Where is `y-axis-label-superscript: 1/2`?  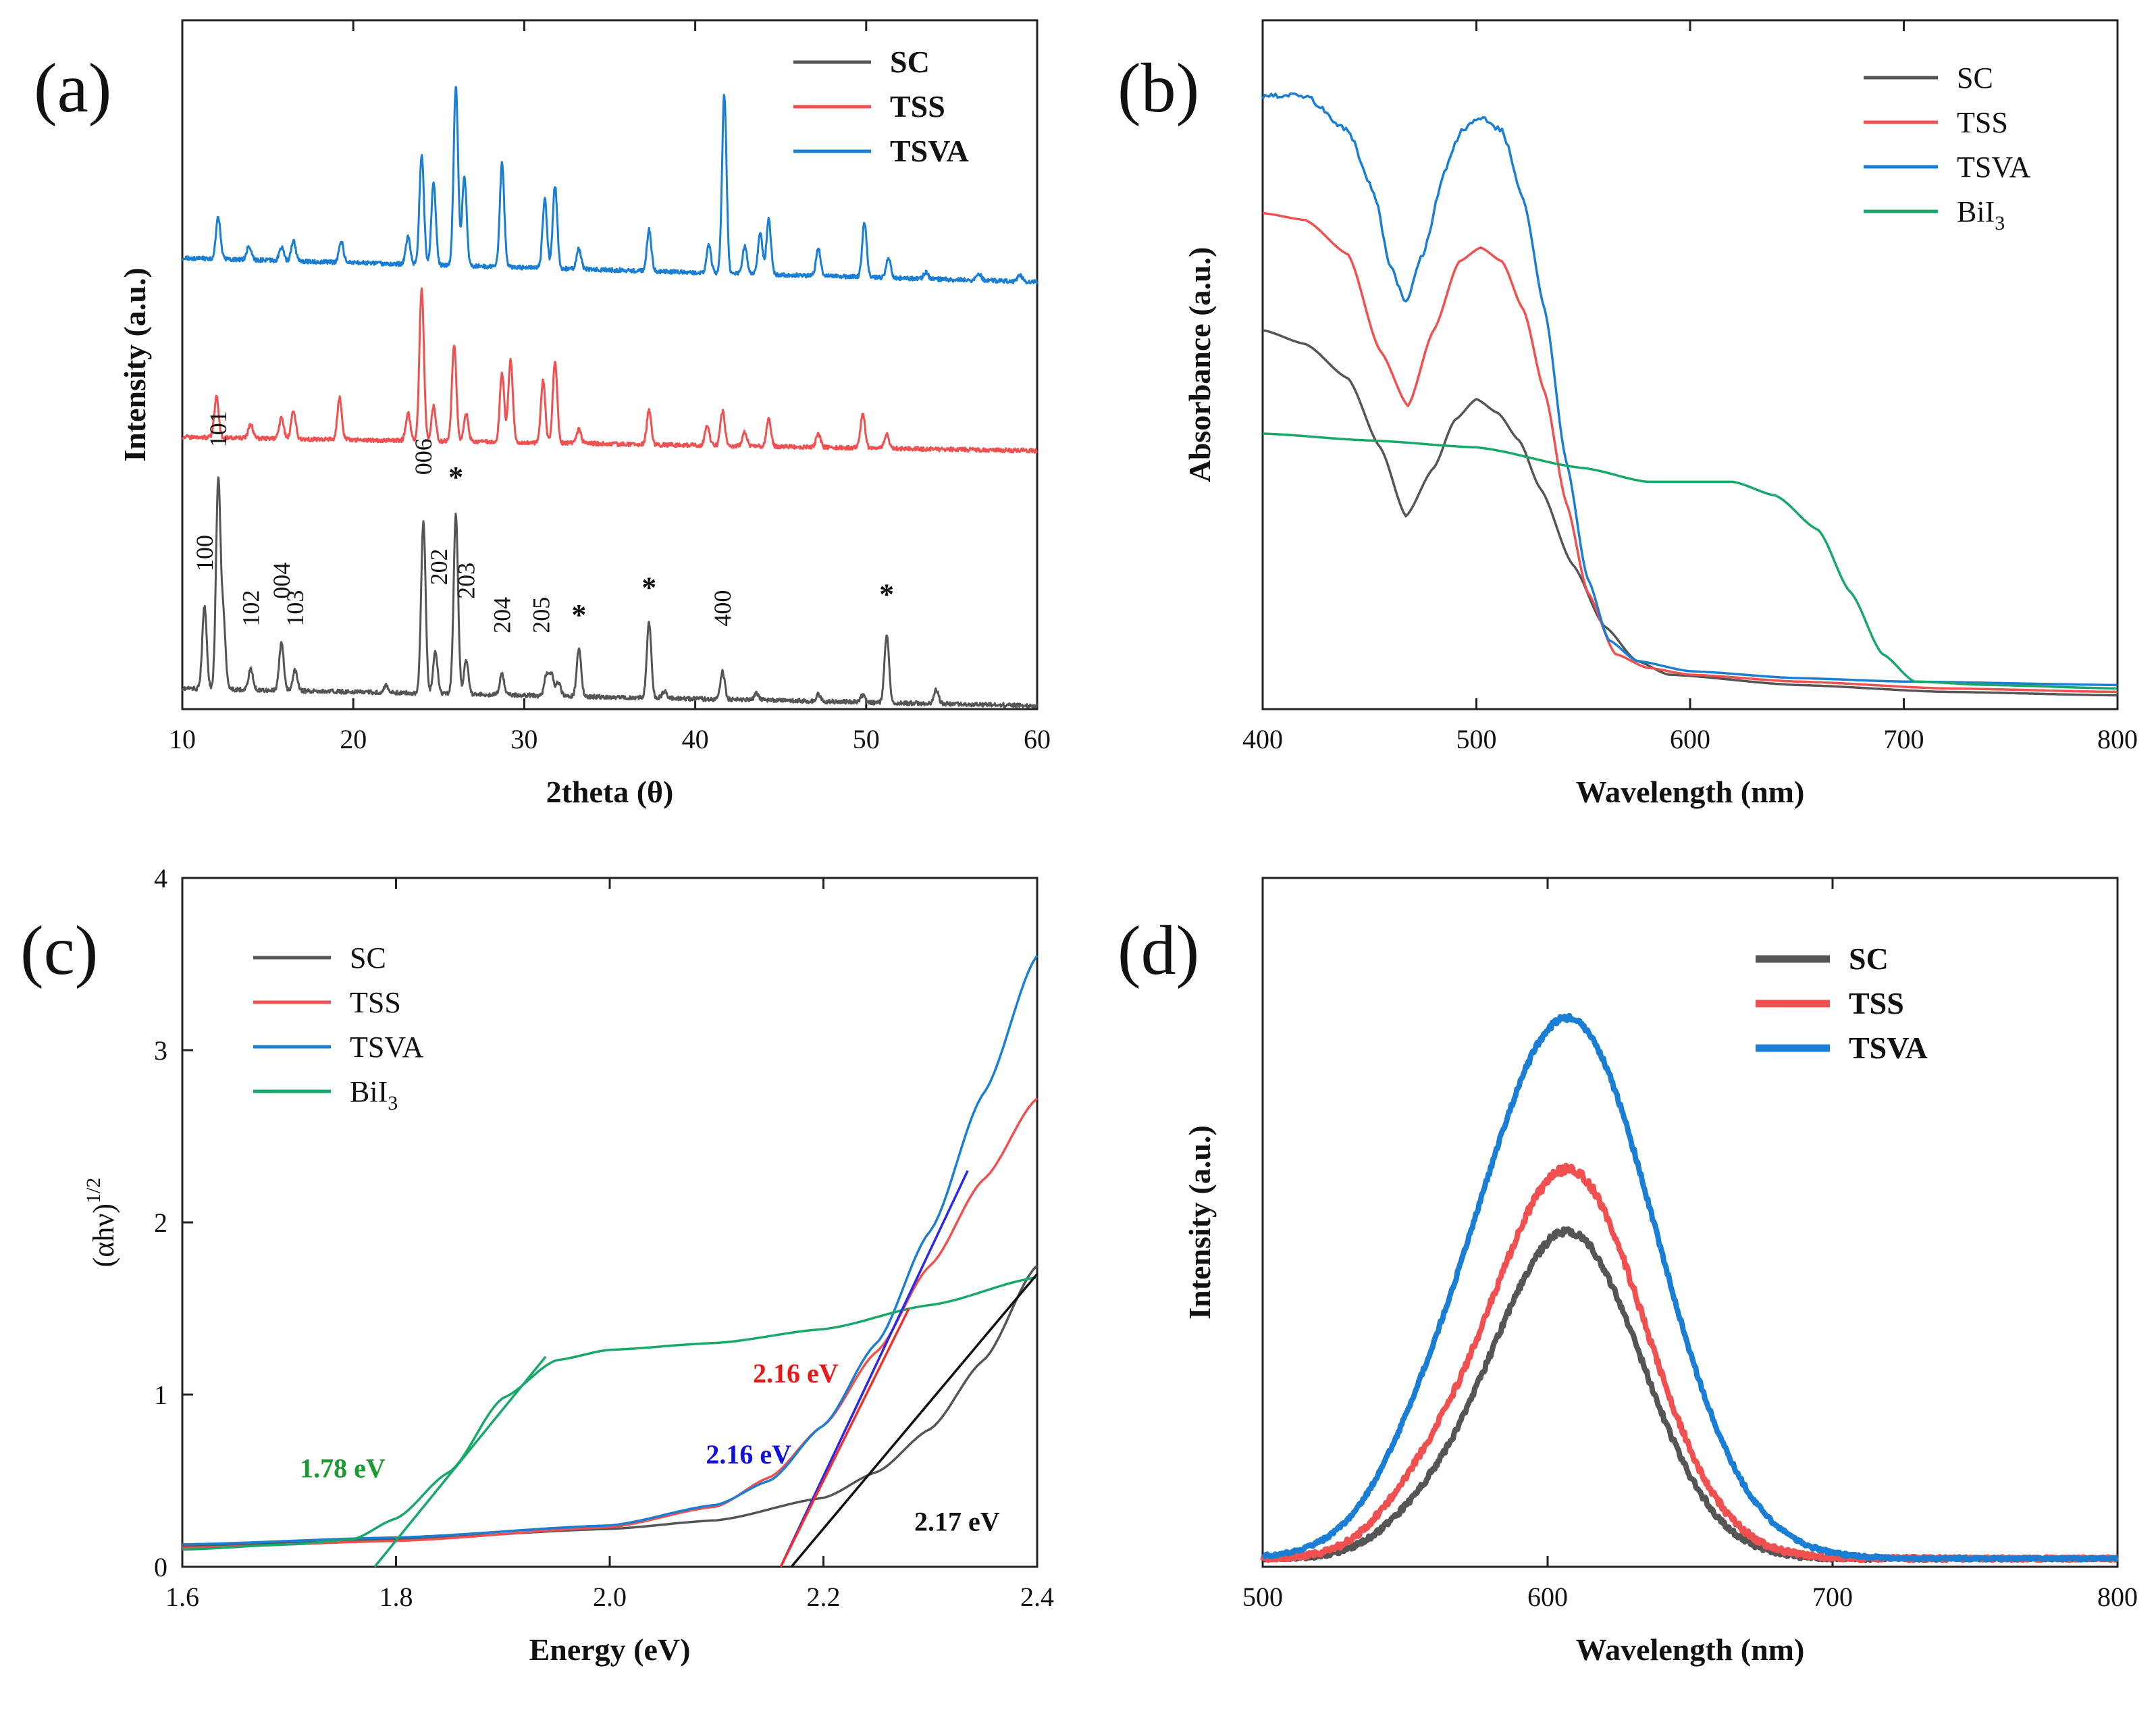 y-axis-label-superscript: 1/2 is located at coordinates (93, 1191).